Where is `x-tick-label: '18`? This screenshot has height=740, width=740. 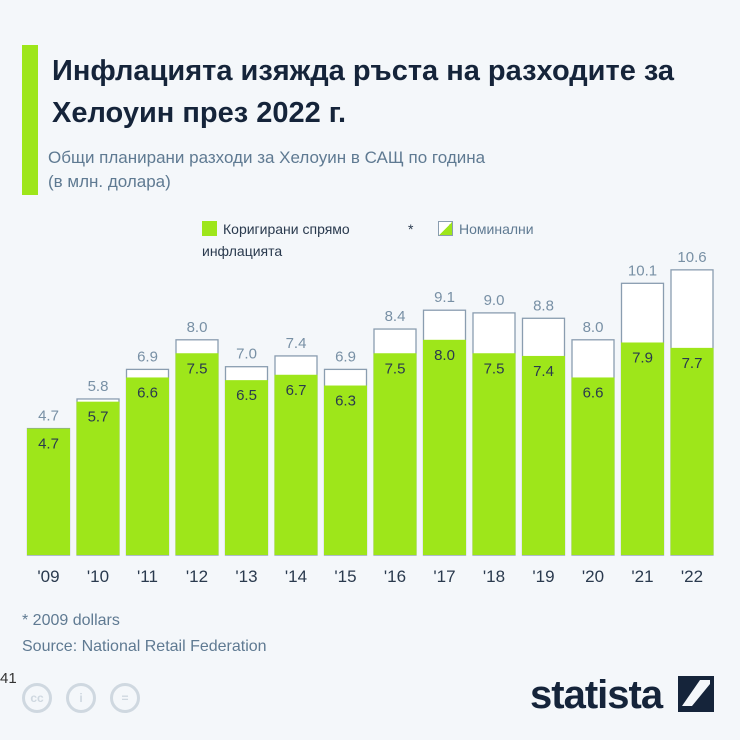
x-tick-label: '18 is located at coordinates (494, 576).